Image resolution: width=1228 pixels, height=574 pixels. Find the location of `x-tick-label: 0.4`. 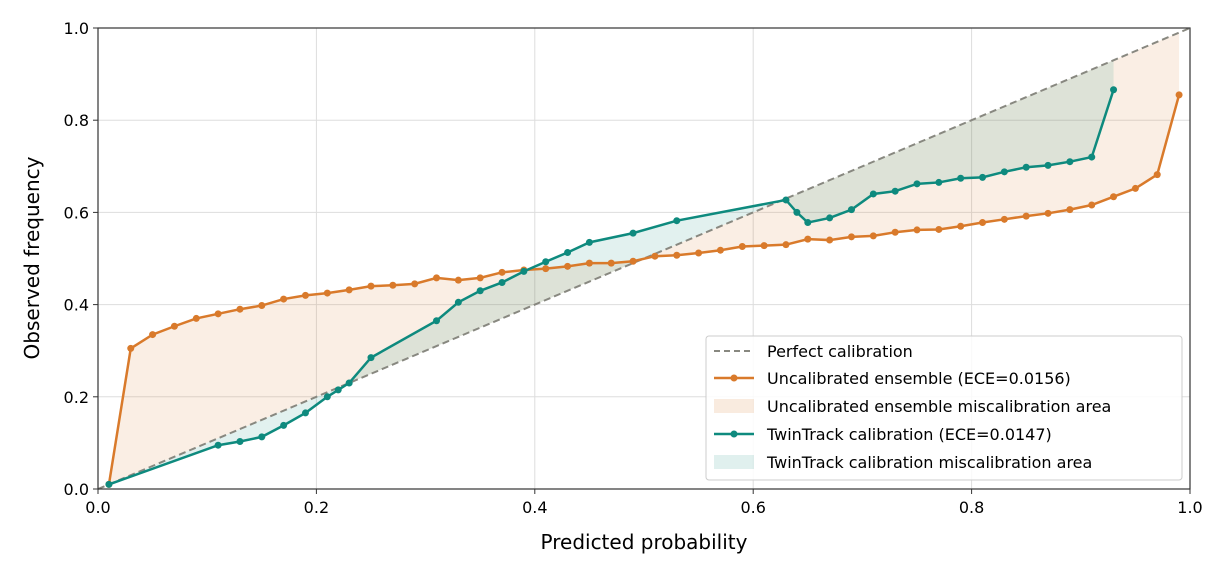

x-tick-label: 0.4 is located at coordinates (534, 507).